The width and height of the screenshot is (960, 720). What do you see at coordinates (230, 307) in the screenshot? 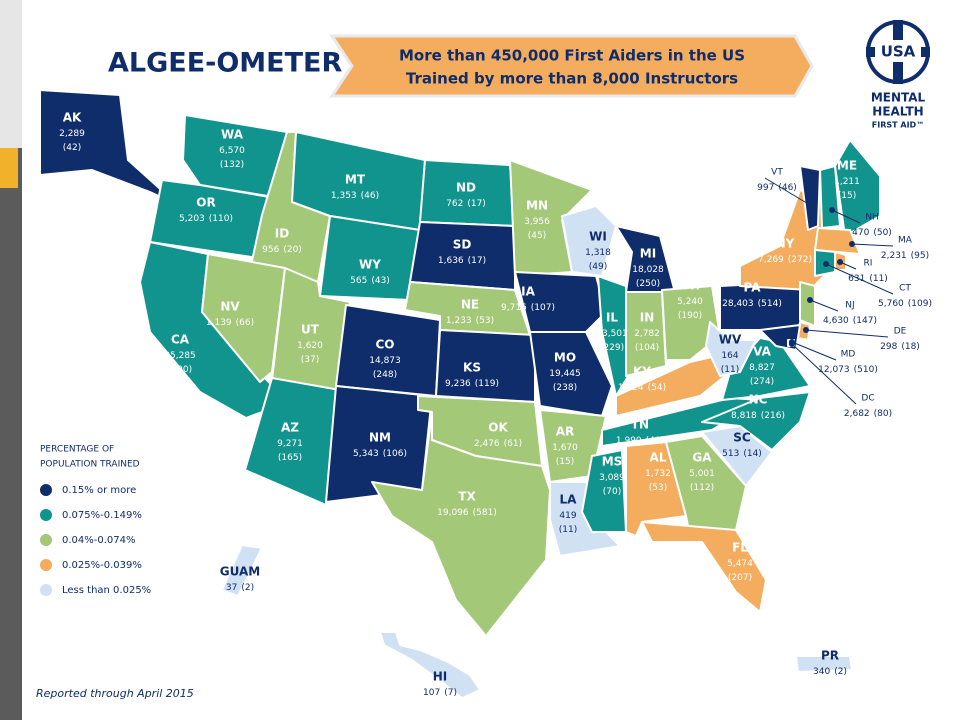
I see `state-abbr: NV` at bounding box center [230, 307].